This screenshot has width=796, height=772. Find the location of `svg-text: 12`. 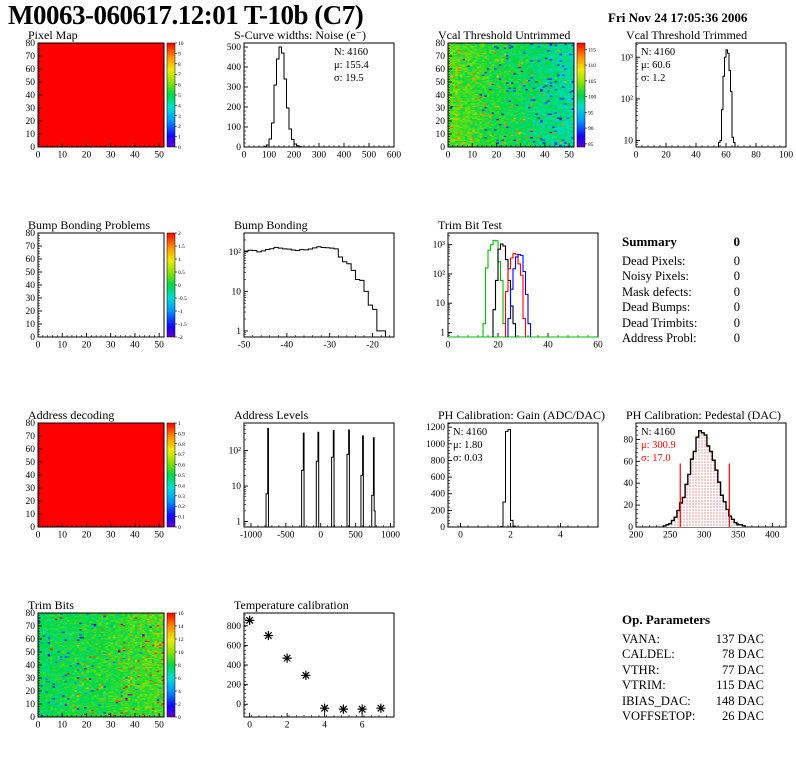

svg-text: 12 is located at coordinates (181, 640).